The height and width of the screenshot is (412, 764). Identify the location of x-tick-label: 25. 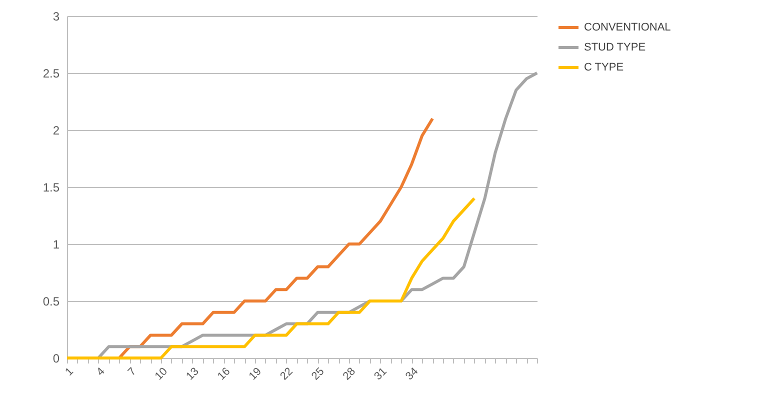
(318, 374).